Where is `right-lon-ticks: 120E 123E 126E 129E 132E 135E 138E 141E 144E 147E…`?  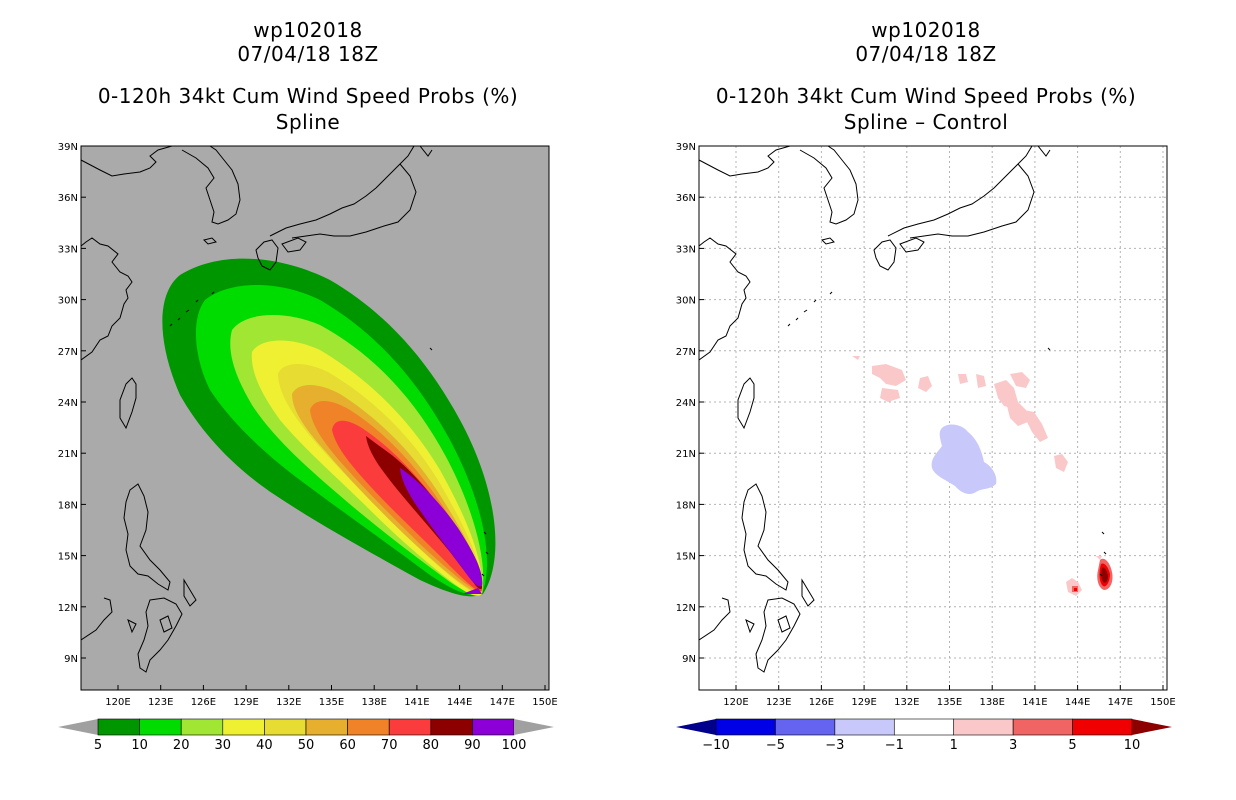 right-lon-ticks: 120E 123E 126E 129E 132E 135E 138E 141E 144E 147E… is located at coordinates (949, 696).